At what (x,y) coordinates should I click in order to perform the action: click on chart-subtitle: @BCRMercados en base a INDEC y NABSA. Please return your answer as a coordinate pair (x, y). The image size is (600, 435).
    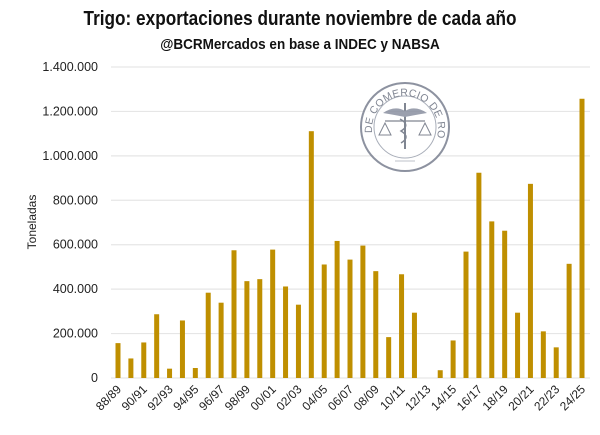
    Looking at the image, I should click on (300, 44).